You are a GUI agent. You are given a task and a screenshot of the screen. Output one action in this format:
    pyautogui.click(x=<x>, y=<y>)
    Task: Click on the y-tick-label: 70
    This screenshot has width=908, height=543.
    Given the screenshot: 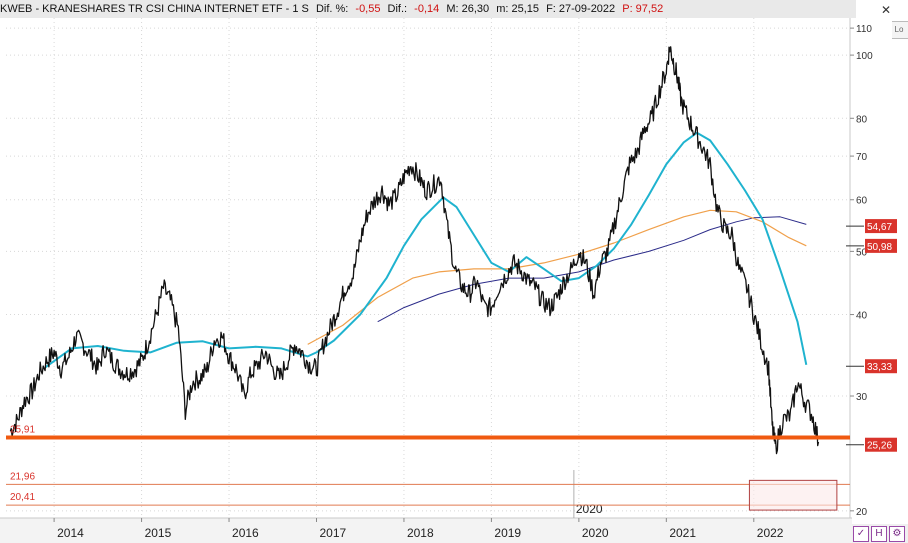 What is the action you would take?
    pyautogui.click(x=862, y=157)
    